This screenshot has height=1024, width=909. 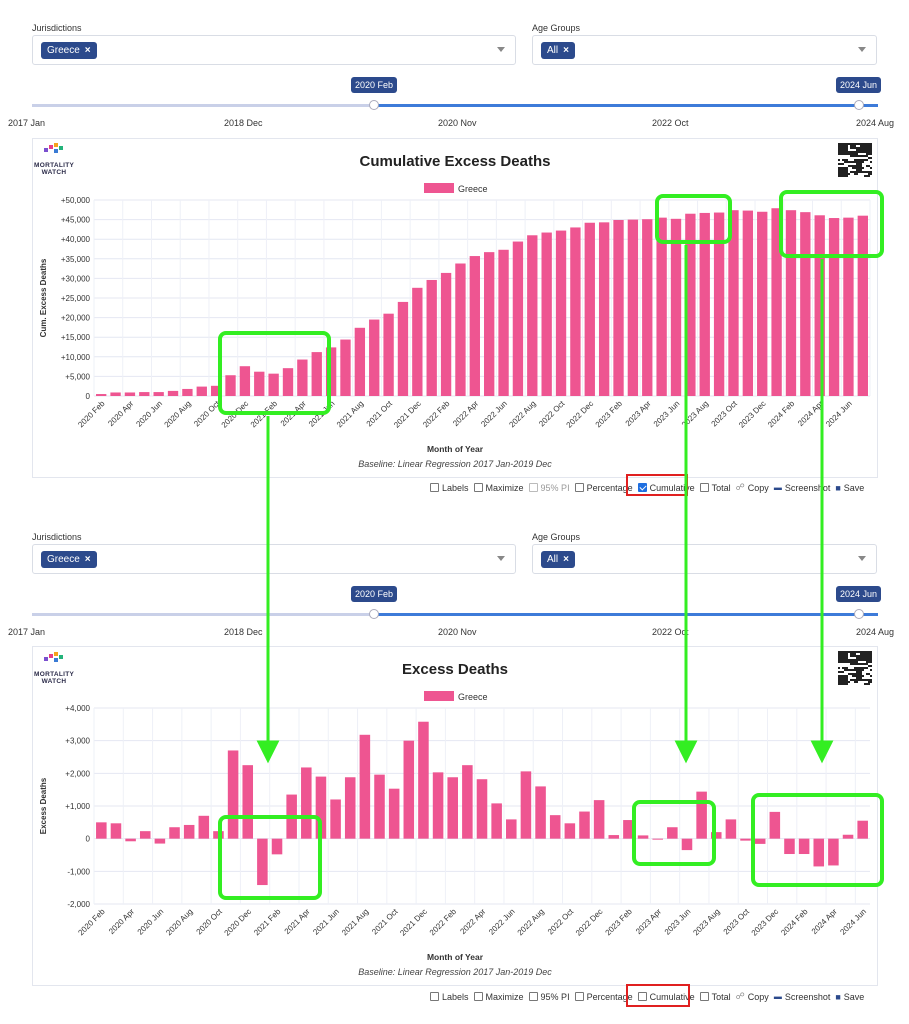 What do you see at coordinates (672, 996) in the screenshot?
I see `option-label: Cumulative` at bounding box center [672, 996].